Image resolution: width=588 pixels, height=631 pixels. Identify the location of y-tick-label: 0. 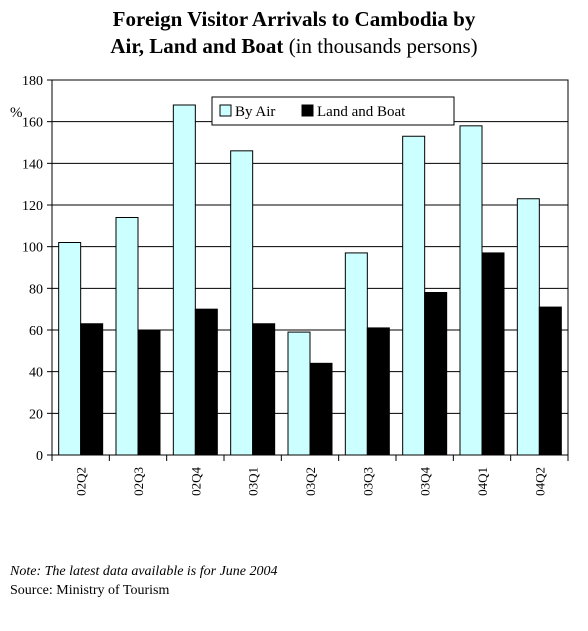
(39, 456).